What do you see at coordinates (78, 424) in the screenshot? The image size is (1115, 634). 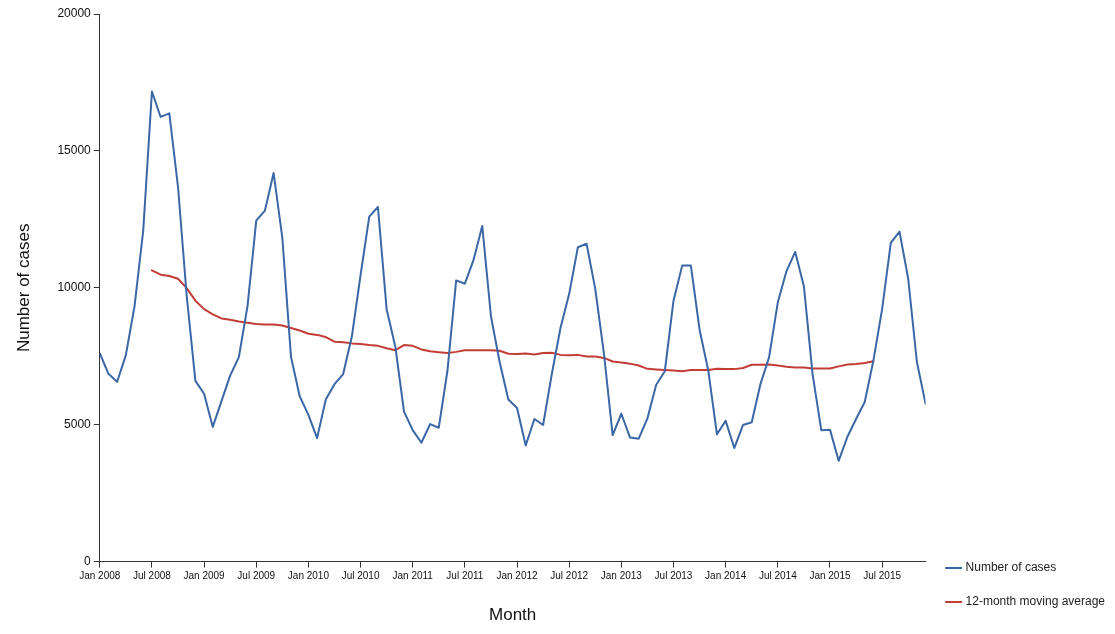 I see `y-tick-label: 5000` at bounding box center [78, 424].